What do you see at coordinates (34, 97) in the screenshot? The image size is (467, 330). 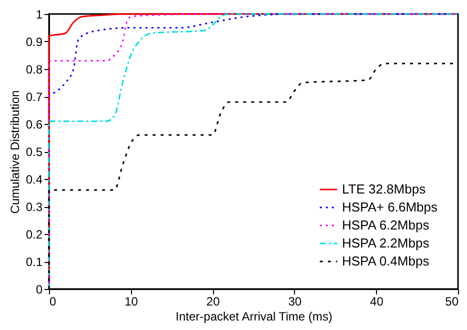 I see `y-tick-label: 0.7` at bounding box center [34, 97].